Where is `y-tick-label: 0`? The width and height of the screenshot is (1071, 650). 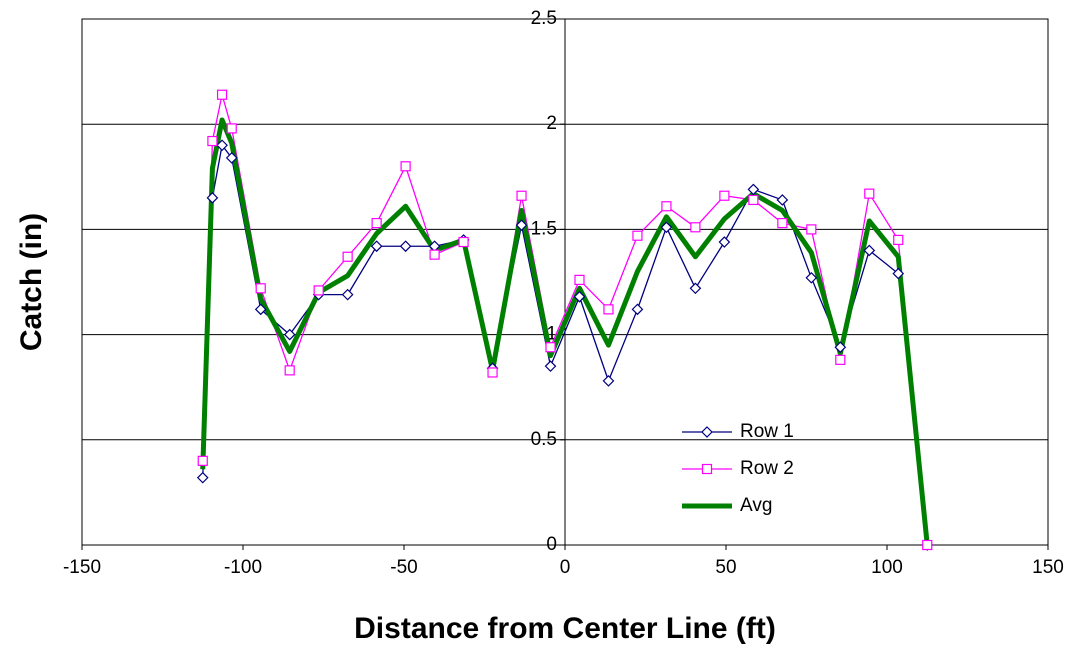 y-tick-label: 0 is located at coordinates (551, 544).